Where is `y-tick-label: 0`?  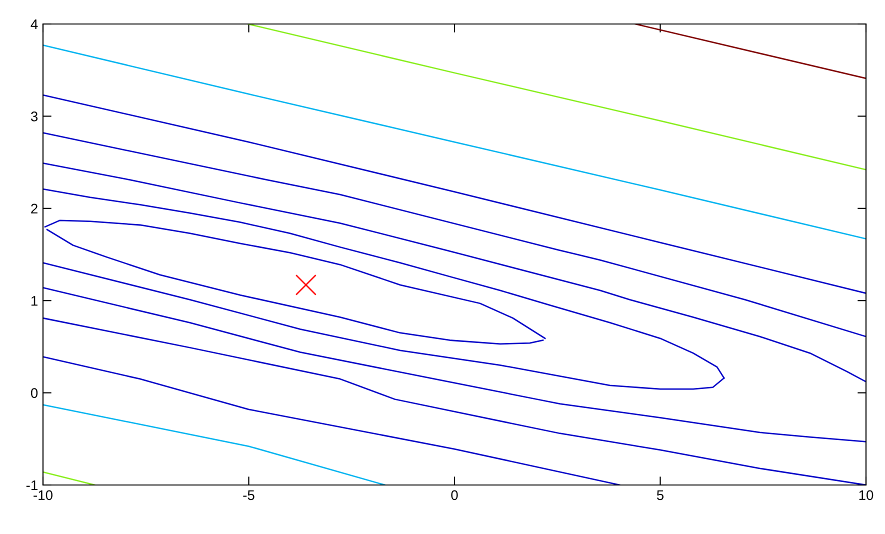
y-tick-label: 0 is located at coordinates (34, 393).